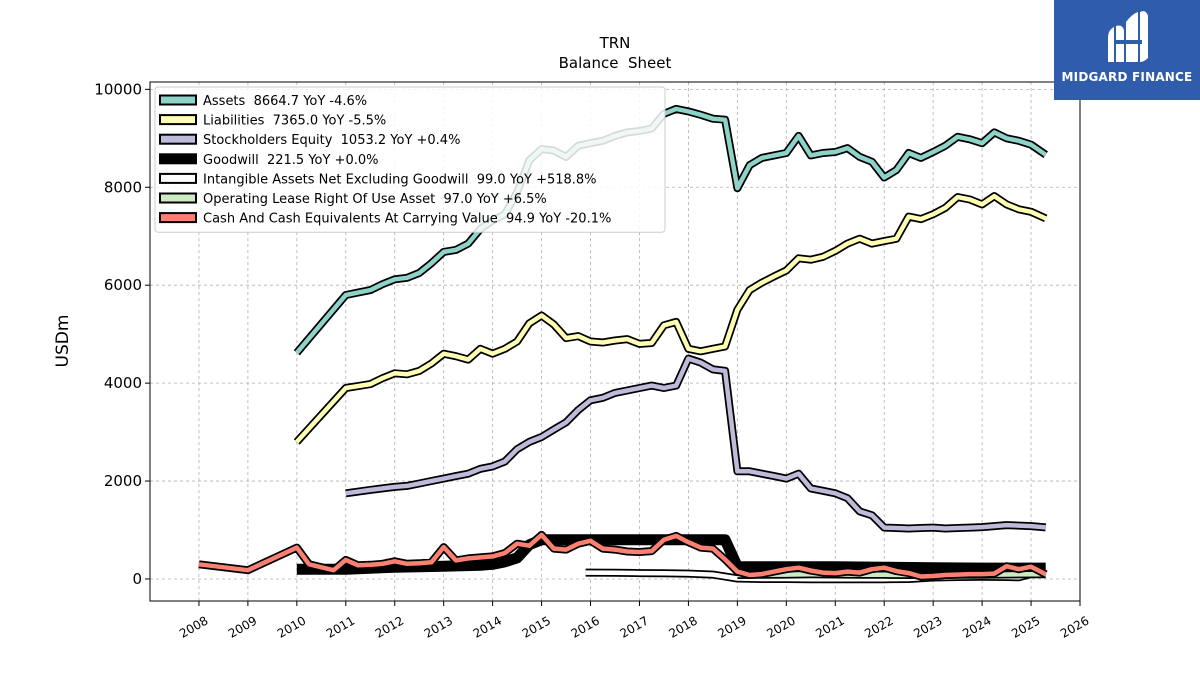 The width and height of the screenshot is (1200, 675). Describe the element at coordinates (63, 341) in the screenshot. I see `y-axis-label: USDm` at that location.